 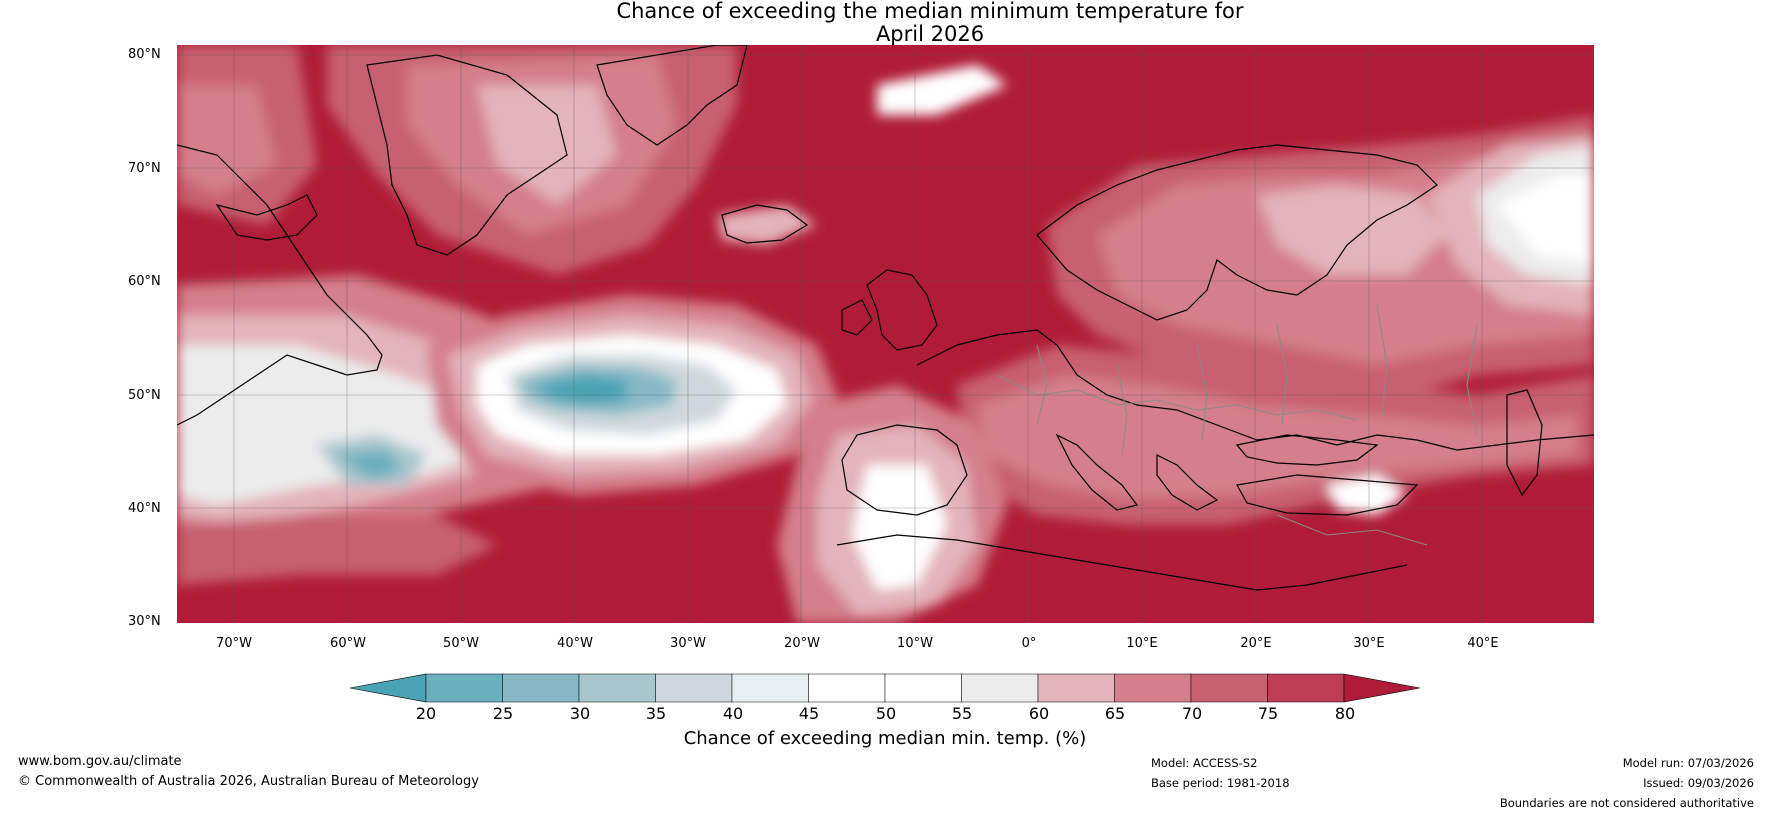 What do you see at coordinates (348, 643) in the screenshot?
I see `lon-label-60w: 60°W` at bounding box center [348, 643].